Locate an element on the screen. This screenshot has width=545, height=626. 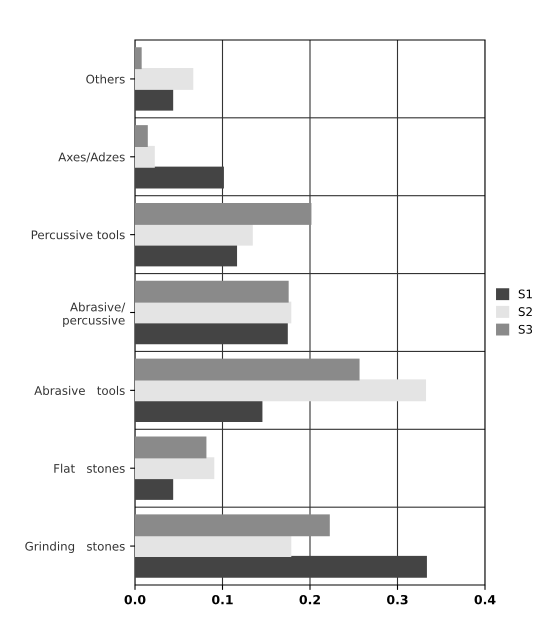
x-tick-label: 0.0 is located at coordinates (135, 599).